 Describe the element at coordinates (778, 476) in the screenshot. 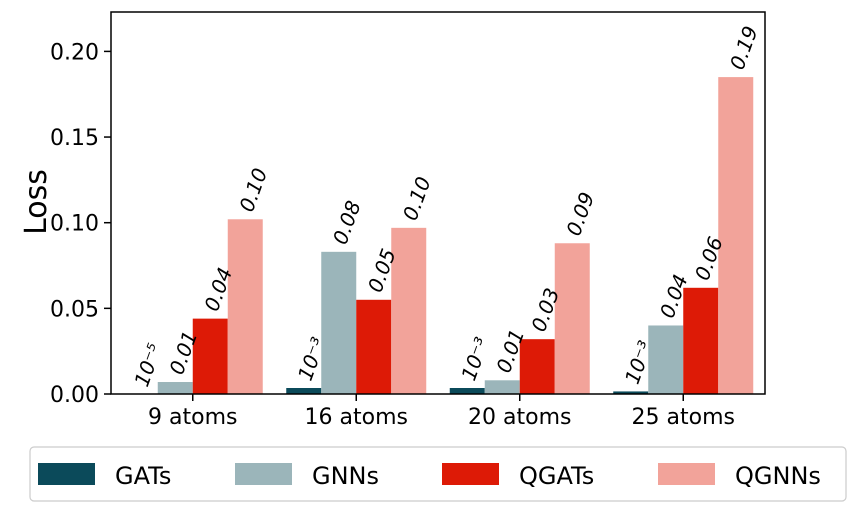

I see `legend-label-qgnns: QGNNs` at that location.